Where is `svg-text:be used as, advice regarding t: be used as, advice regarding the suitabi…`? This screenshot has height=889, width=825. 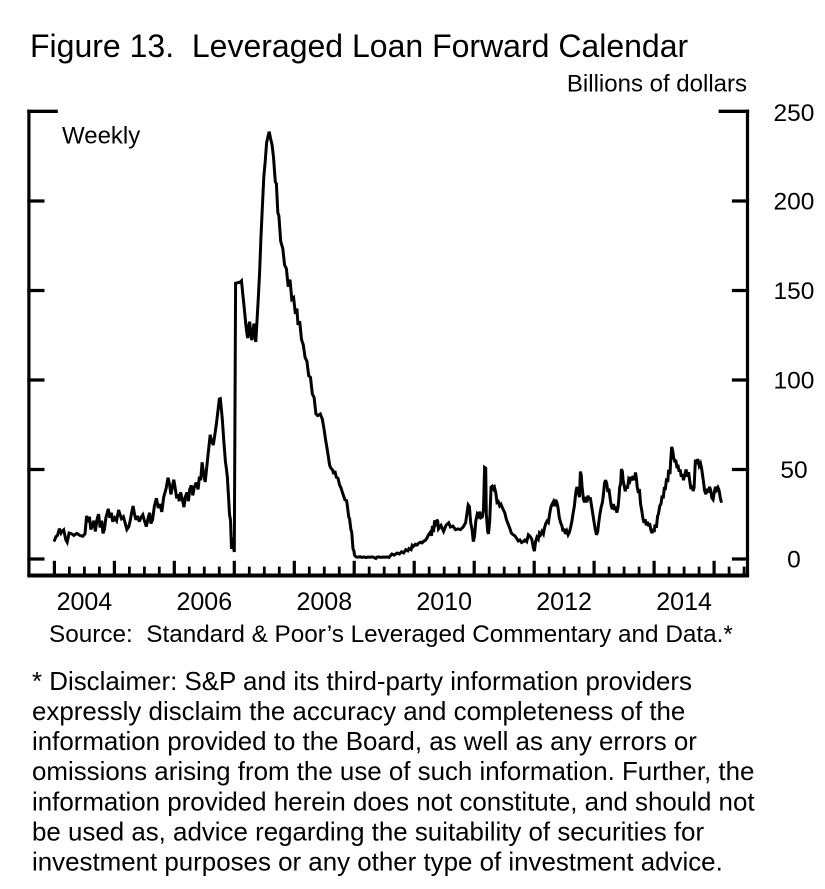
svg-text:be used as, advice regarding t: be used as, advice regarding the suitabi… is located at coordinates (368, 833).